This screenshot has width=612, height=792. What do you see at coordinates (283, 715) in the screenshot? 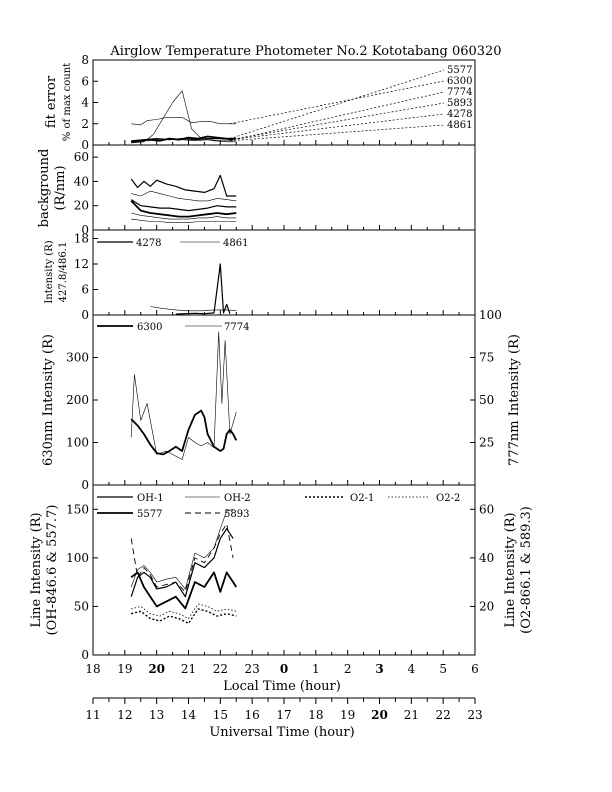
I see `ut-tick-label: 17` at bounding box center [283, 715].